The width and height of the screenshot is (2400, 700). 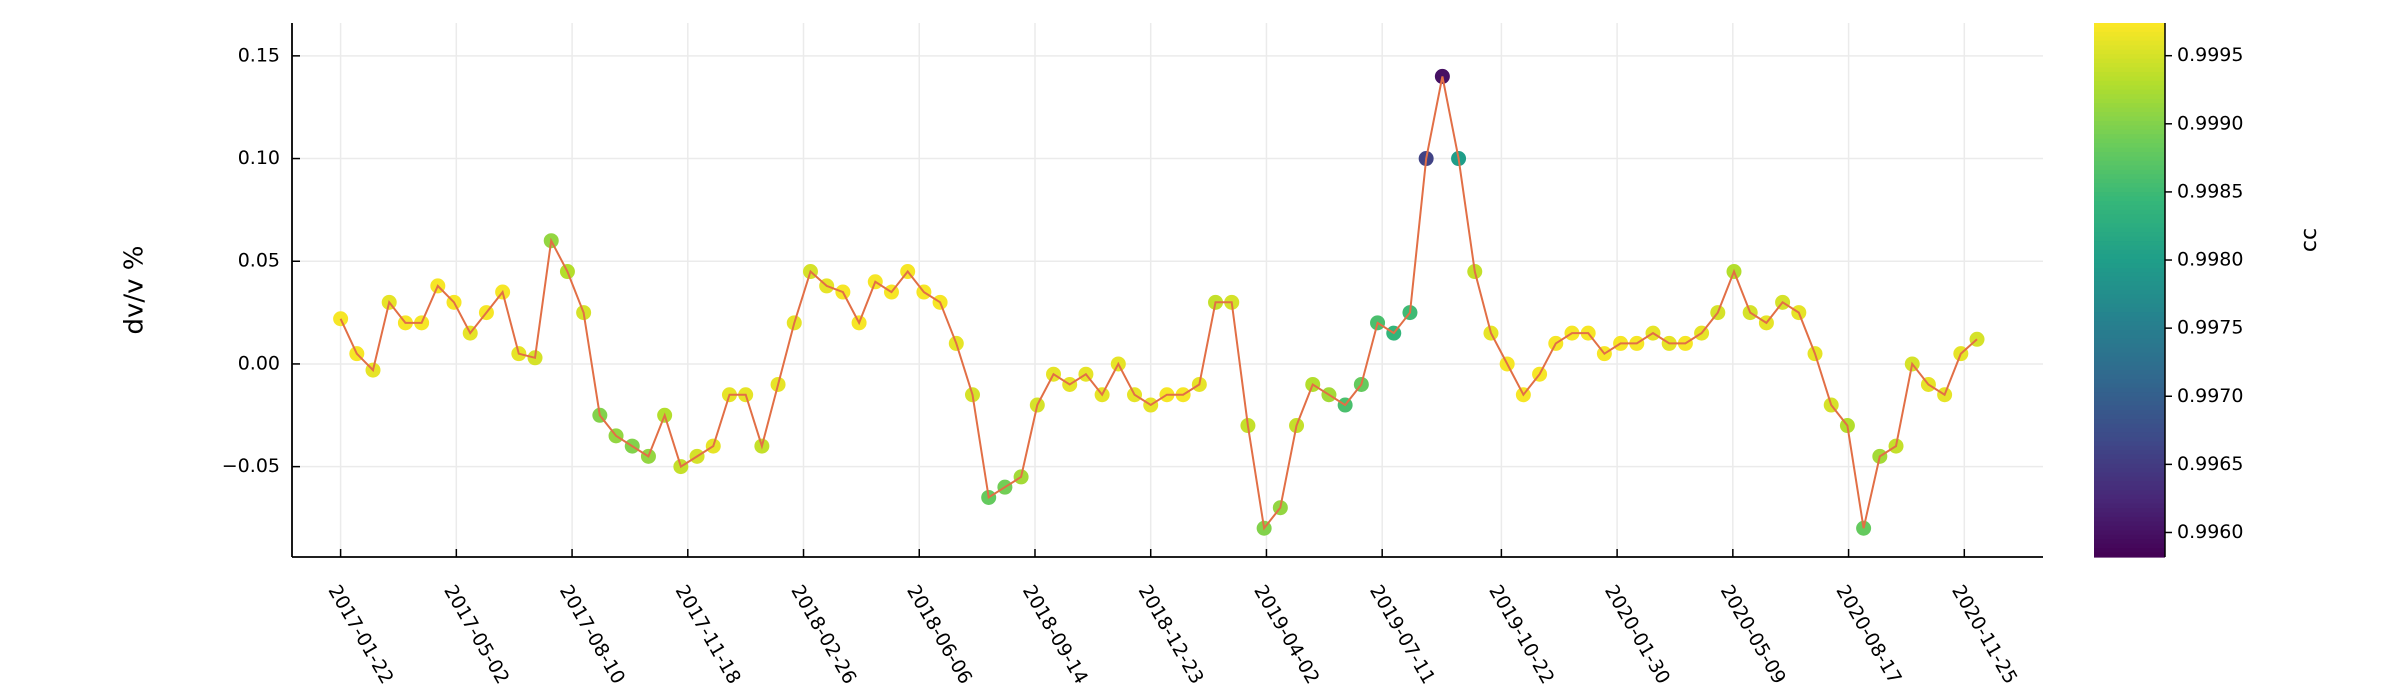 I want to click on y-tick-label: 0.10, so click(x=259, y=158).